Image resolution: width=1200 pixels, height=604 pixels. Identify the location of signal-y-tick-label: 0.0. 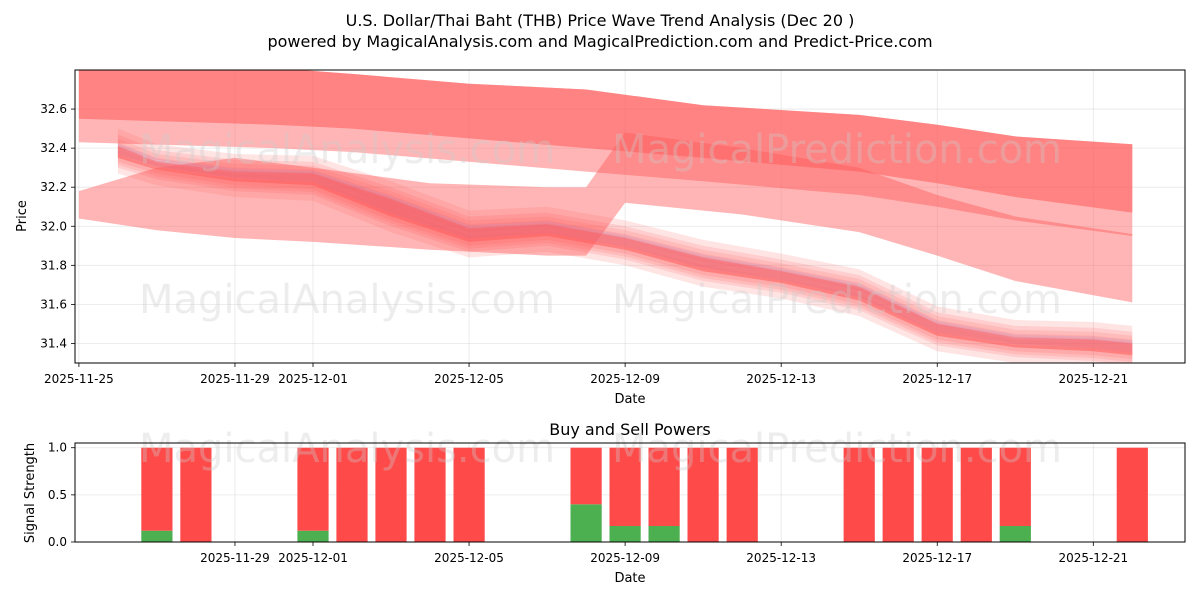
(57, 542).